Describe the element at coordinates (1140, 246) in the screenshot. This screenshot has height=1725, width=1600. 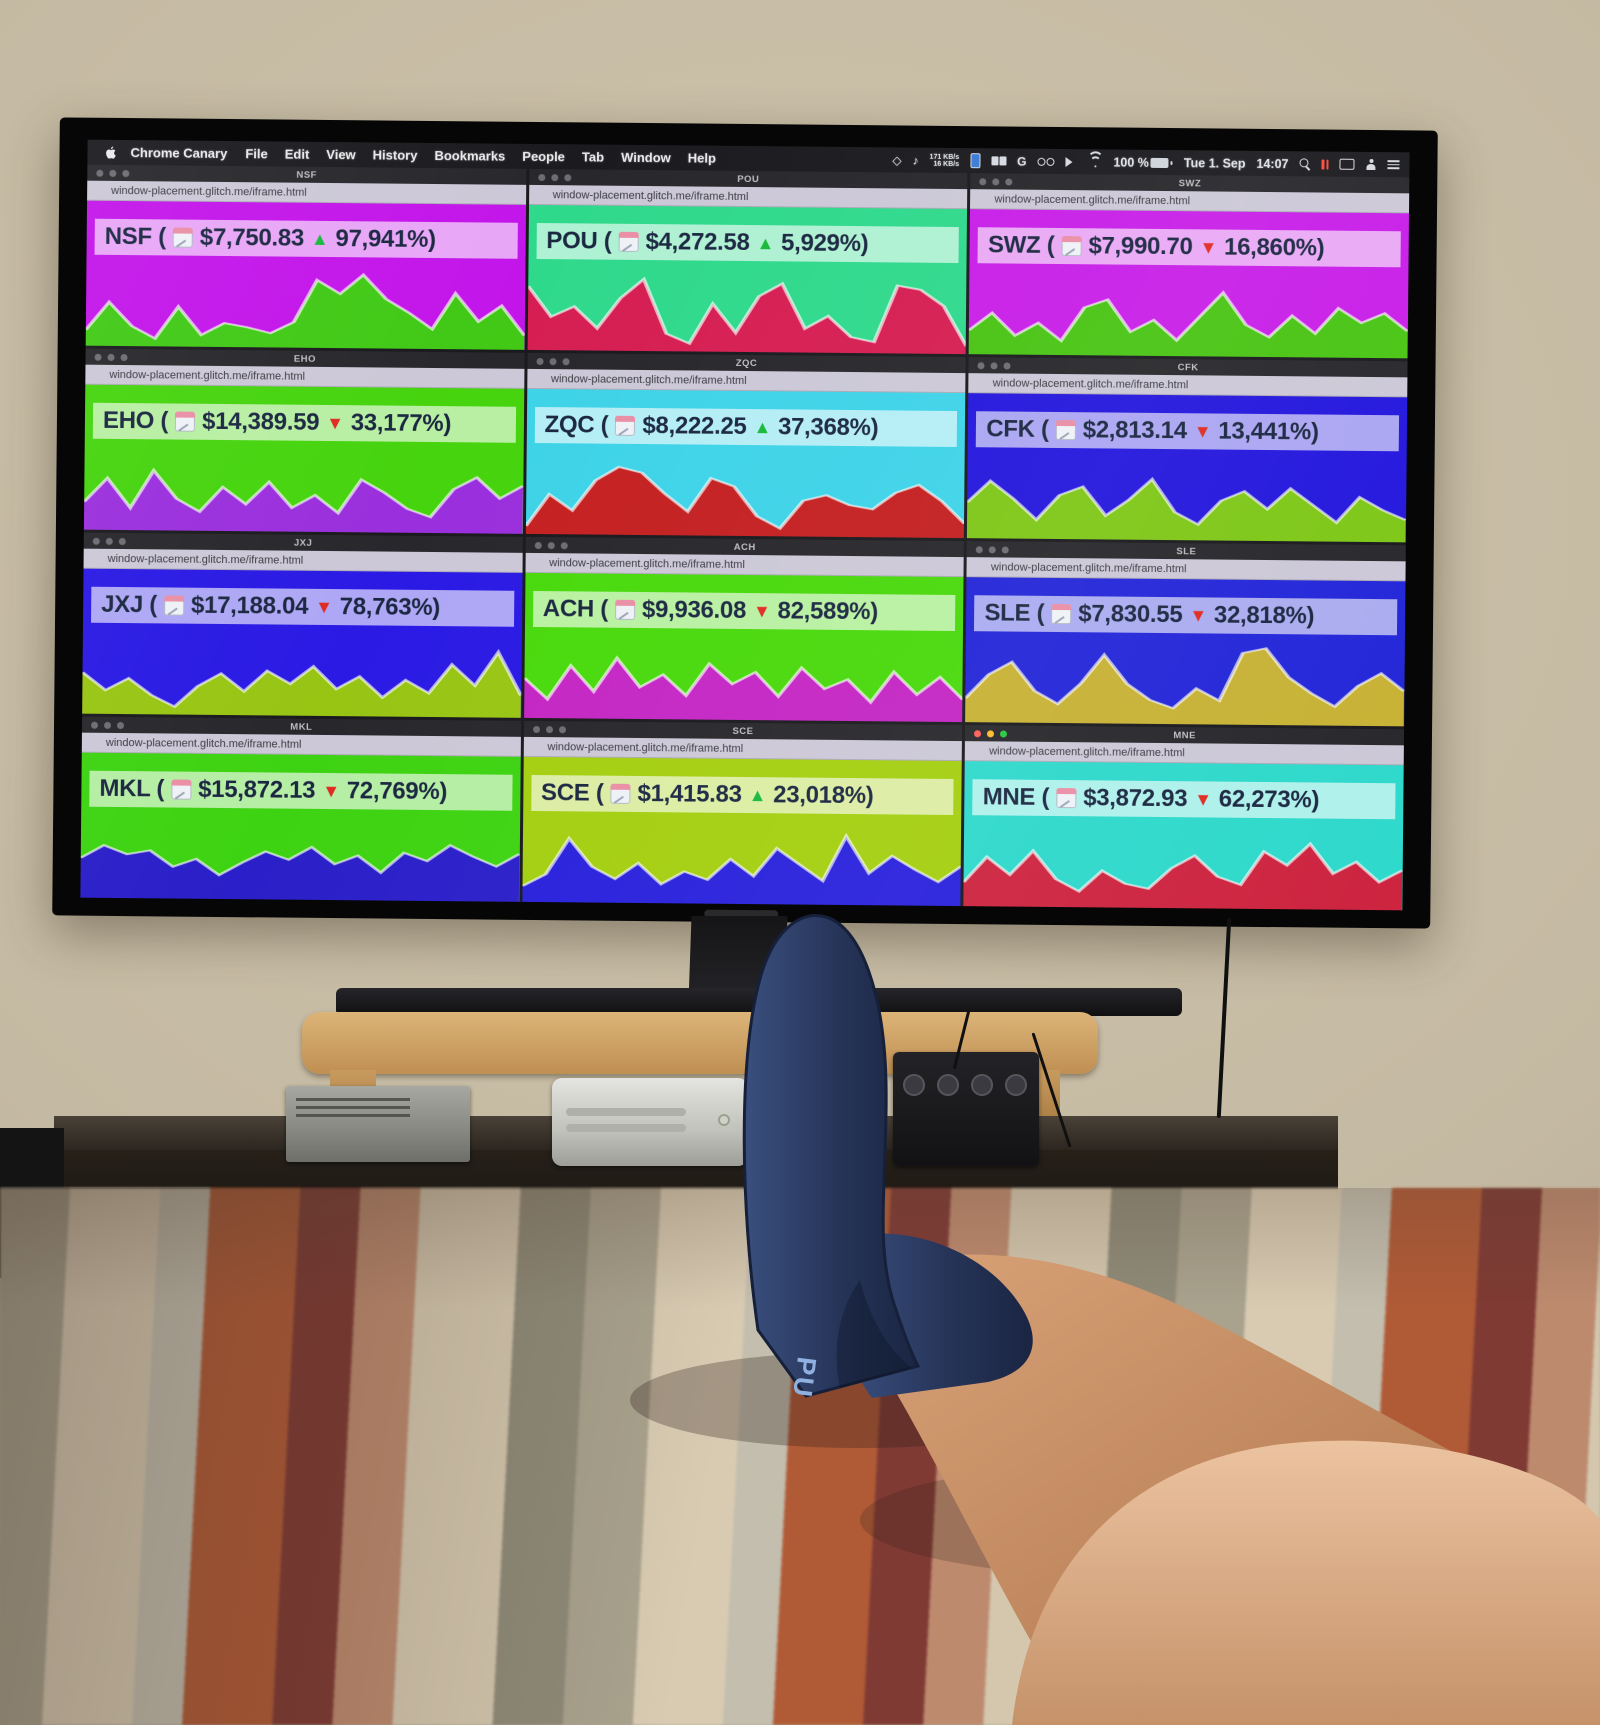
I see `ticker-price: $7,990.70` at that location.